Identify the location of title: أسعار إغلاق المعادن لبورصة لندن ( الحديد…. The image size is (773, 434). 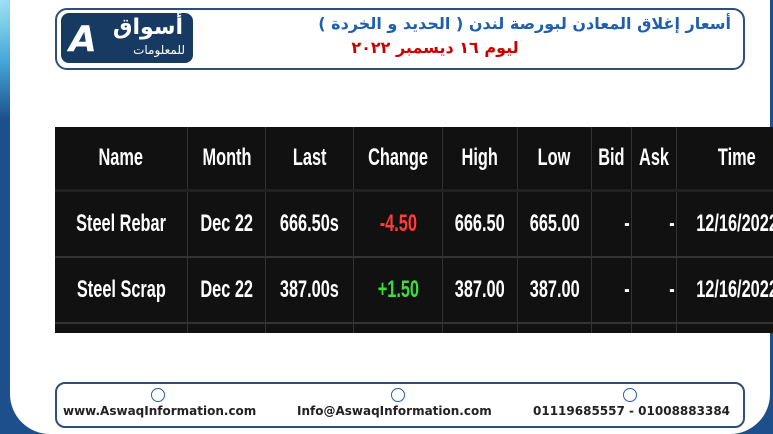
(524, 23).